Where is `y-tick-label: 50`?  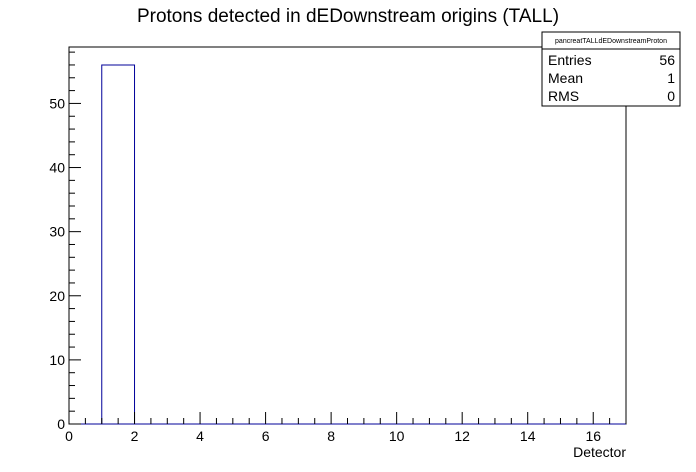
y-tick-label: 50 is located at coordinates (57, 103).